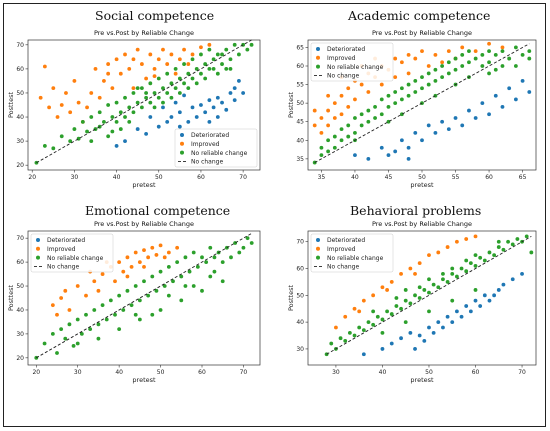 Image resolution: width=550 pixels, height=431 pixels. Describe the element at coordinates (389, 177) in the screenshot. I see `x-tick-label: 45` at that location.